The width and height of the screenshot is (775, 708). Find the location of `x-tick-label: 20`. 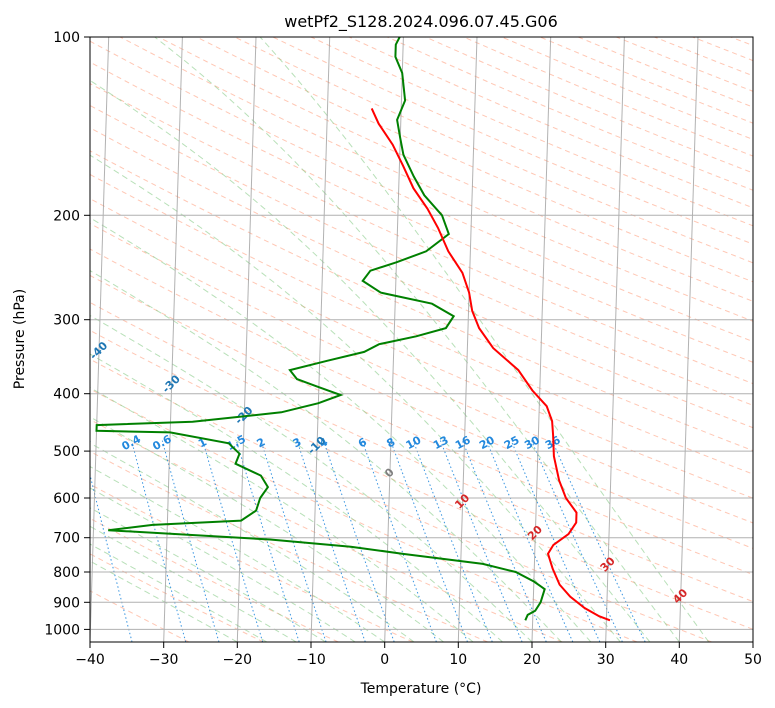

x-tick-label: 20 is located at coordinates (532, 660).